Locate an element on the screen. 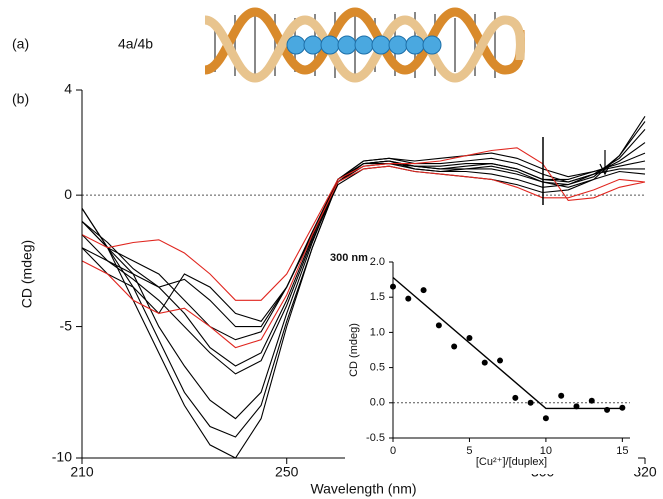  y-tick-label: 1.0 is located at coordinates (377, 332).